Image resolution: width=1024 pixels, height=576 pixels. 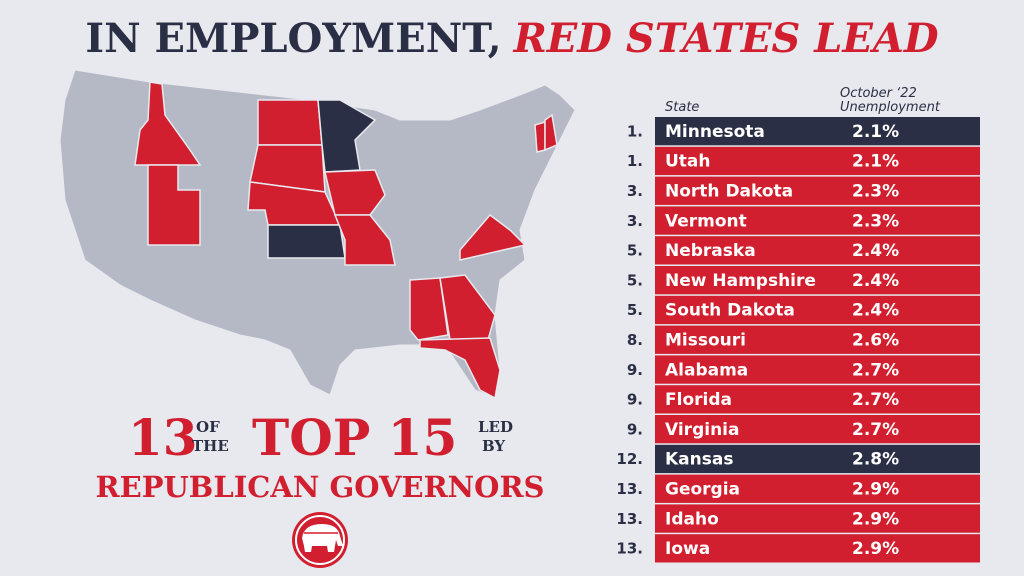 I want to click on state-new-hampshire, so click(x=551, y=132).